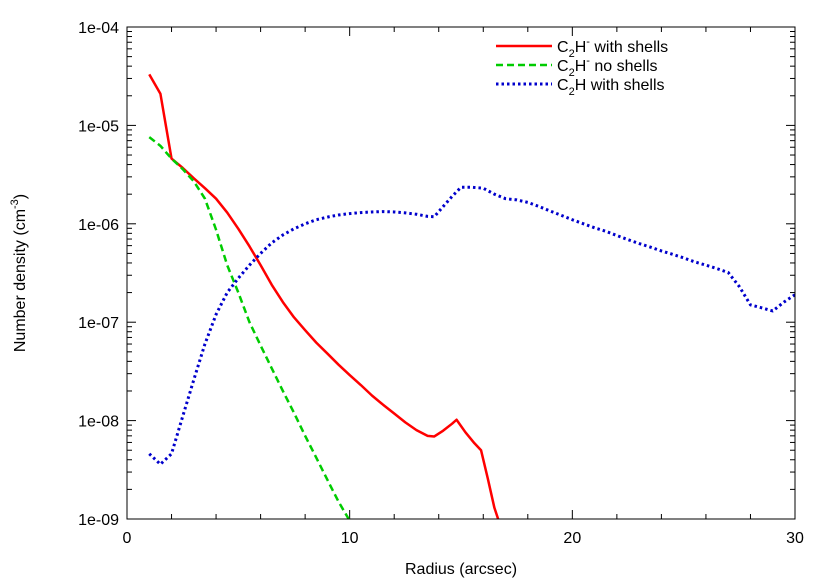 This screenshot has height=581, width=829. What do you see at coordinates (98, 28) in the screenshot?
I see `y-tick-label: 1e-04` at bounding box center [98, 28].